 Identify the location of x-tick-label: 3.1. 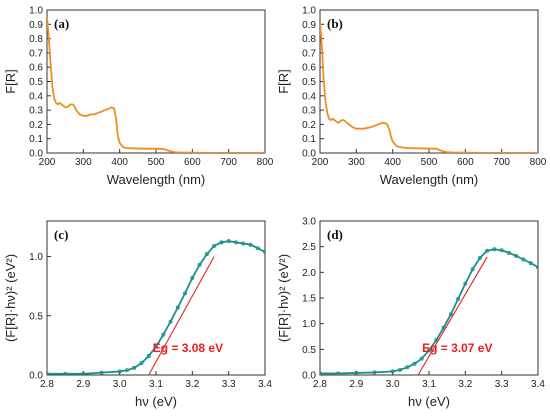
(156, 384).